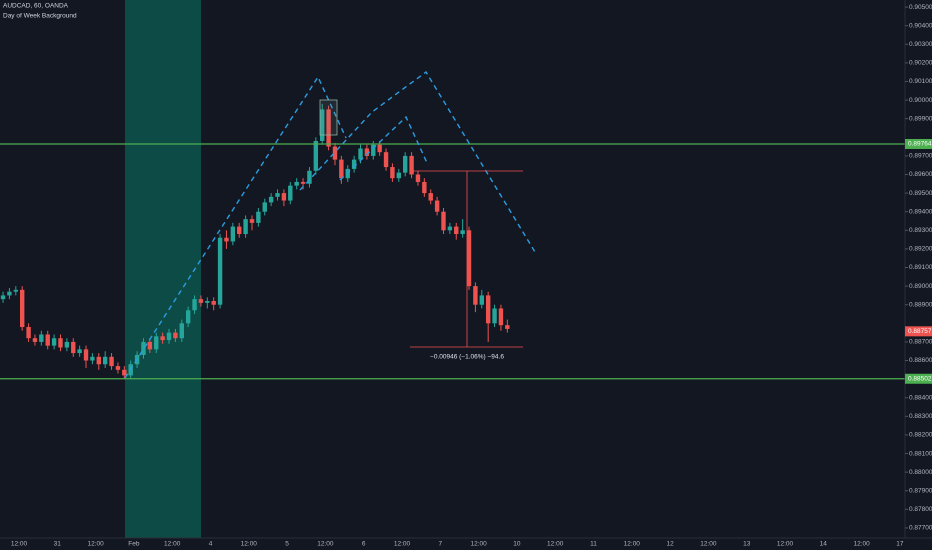  What do you see at coordinates (920, 267) in the screenshot?
I see `y-tick-label: 0.89100` at bounding box center [920, 267].